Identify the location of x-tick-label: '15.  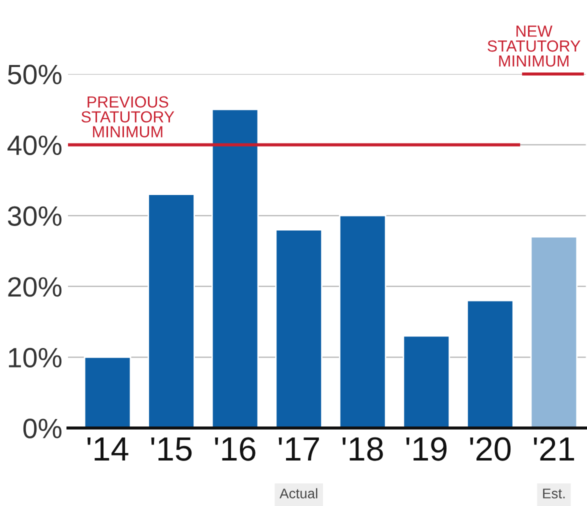
(171, 449).